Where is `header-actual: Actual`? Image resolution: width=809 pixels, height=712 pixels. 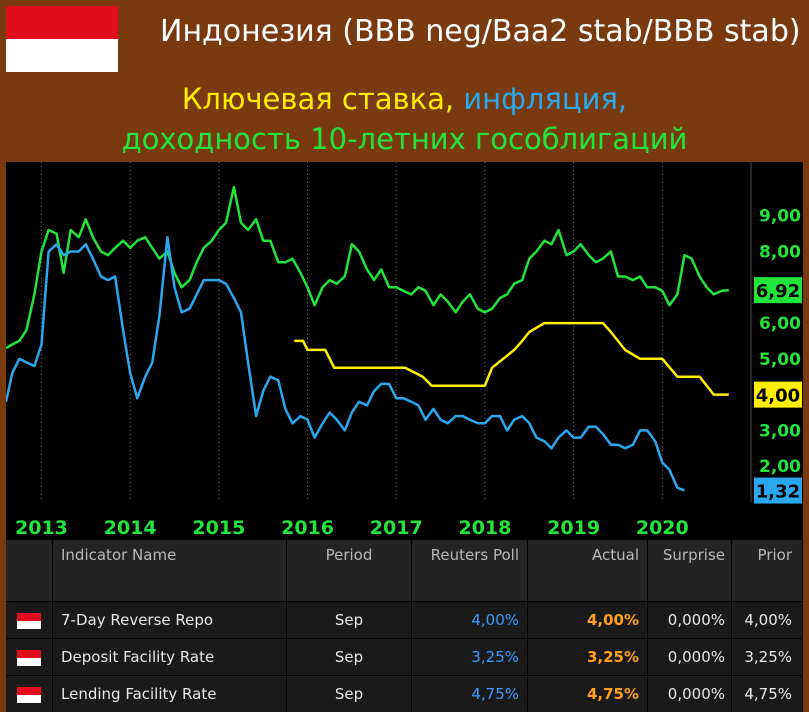 header-actual: Actual is located at coordinates (588, 571).